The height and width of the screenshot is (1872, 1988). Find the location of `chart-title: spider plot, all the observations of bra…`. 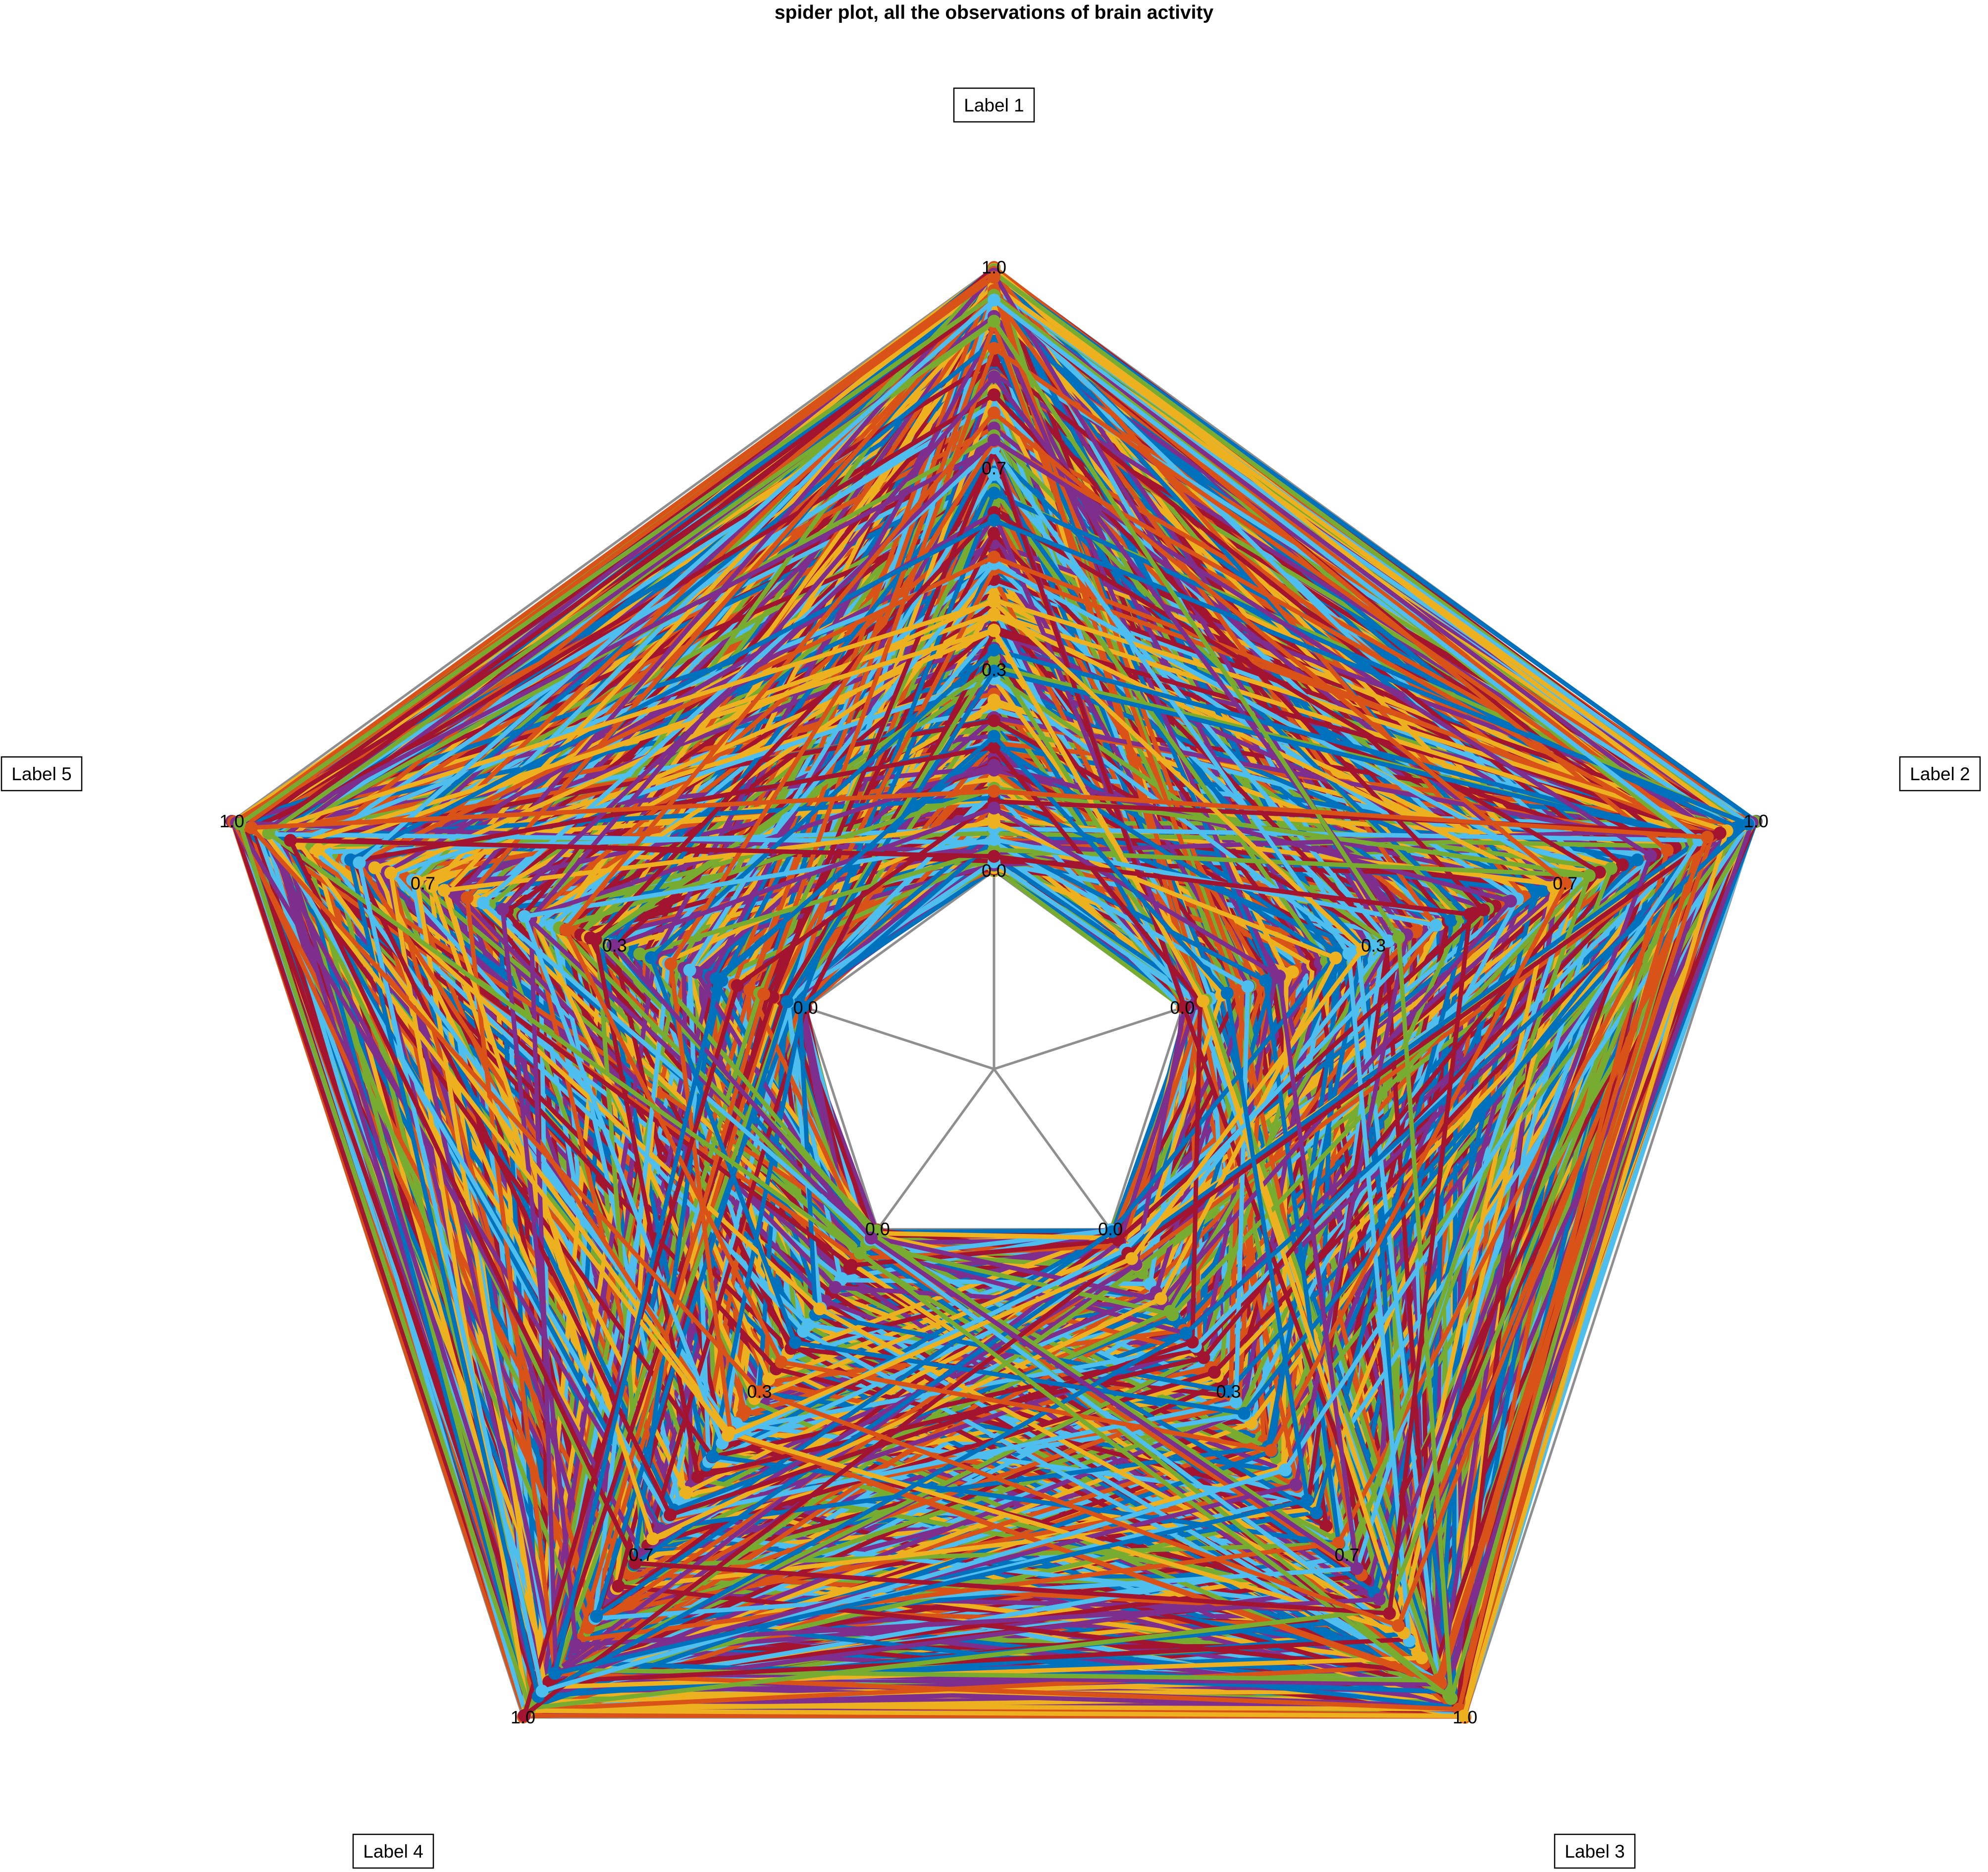

chart-title: spider plot, all the observations of bra… is located at coordinates (994, 13).